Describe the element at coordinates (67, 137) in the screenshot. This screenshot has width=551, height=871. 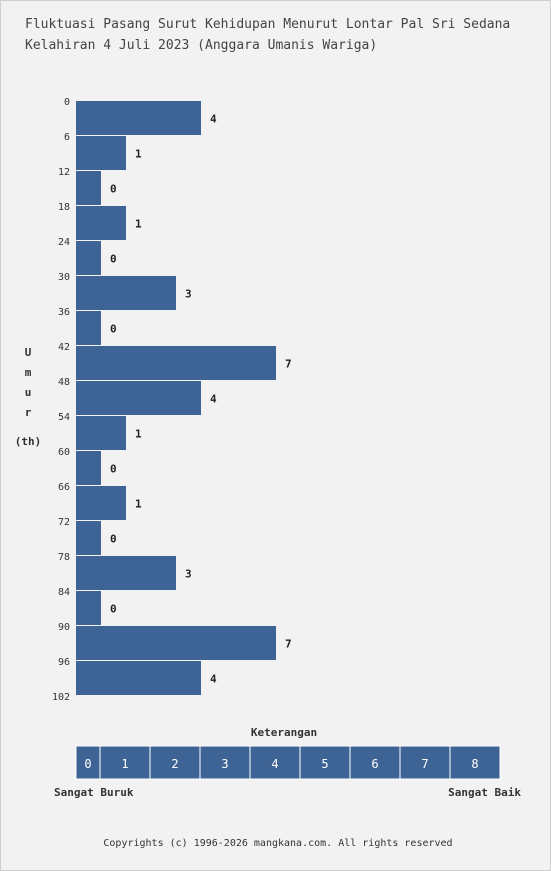
I see `y-tick-label: 6` at that location.